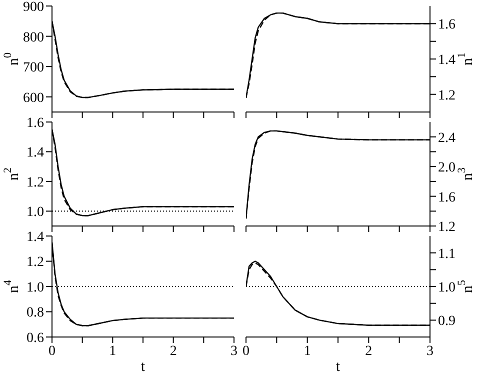 The height and width of the screenshot is (373, 480). Describe the element at coordinates (447, 168) in the screenshot. I see `y-tick-label: 2.0` at that location.